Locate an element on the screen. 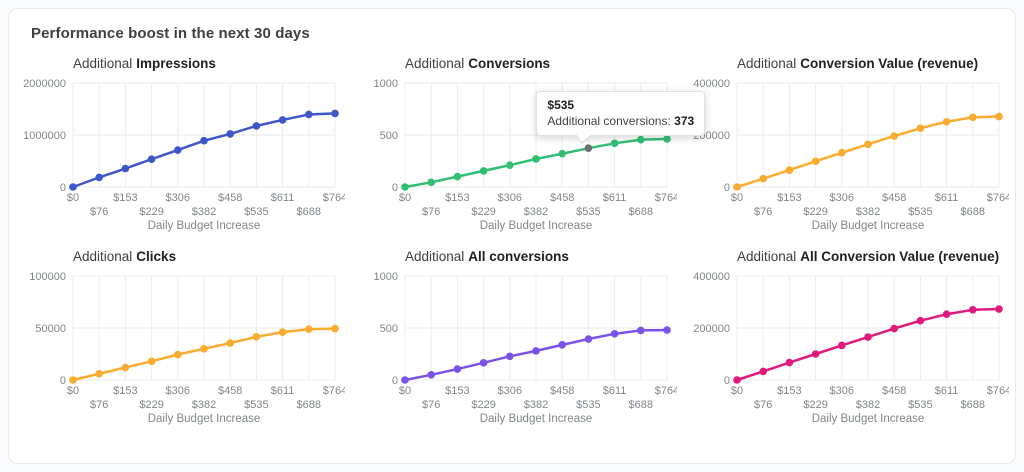 This screenshot has width=1024, height=472. svg-text: $764 is located at coordinates (334, 391).